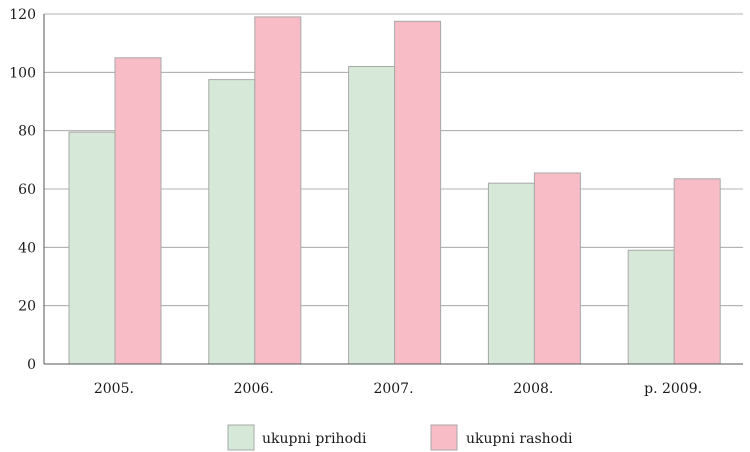 The height and width of the screenshot is (452, 750). Describe the element at coordinates (27, 132) in the screenshot. I see `y-tick-label: 80` at that location.